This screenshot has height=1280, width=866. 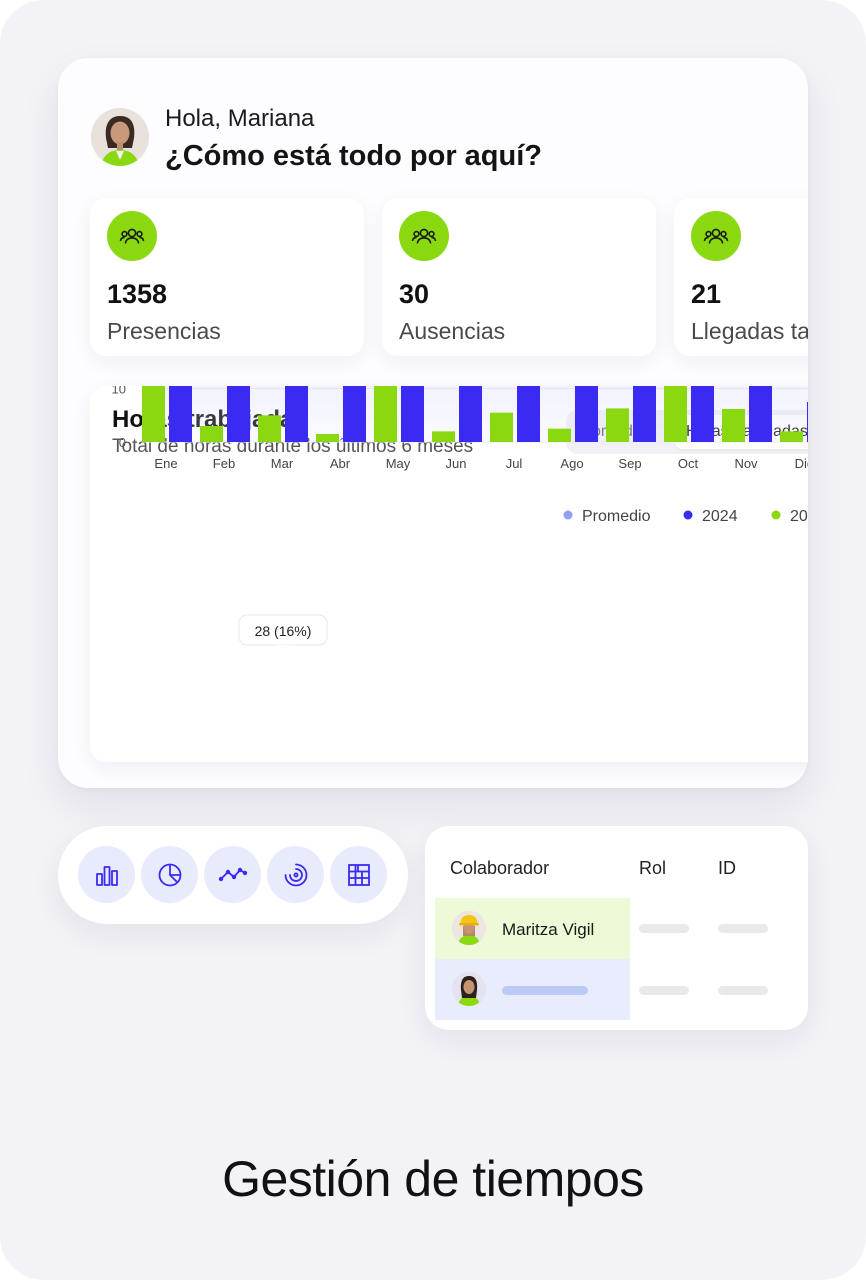 What do you see at coordinates (164, 331) in the screenshot?
I see `stat-label: Presencias` at bounding box center [164, 331].